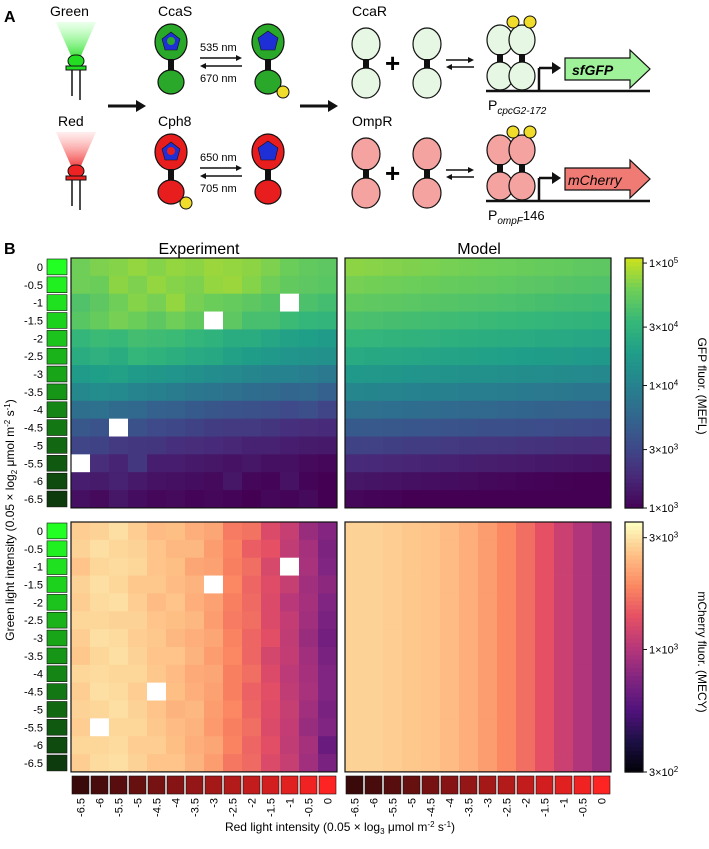  What do you see at coordinates (38, 339) in the screenshot?
I see `y-tick-label: -2` at bounding box center [38, 339].